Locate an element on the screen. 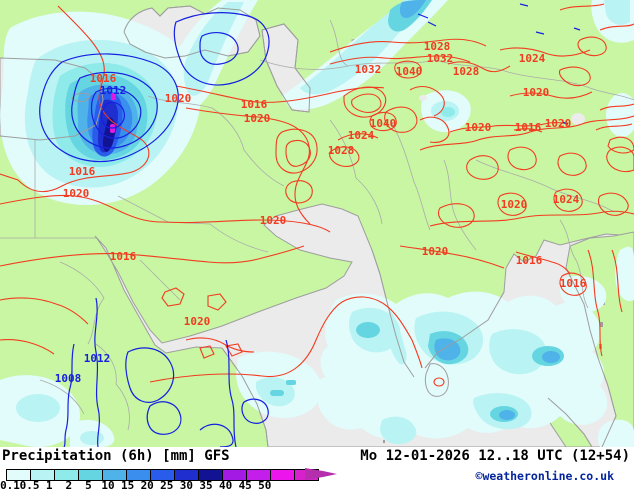 This screenshot has height=490, width=634. scale-tick: 35 is located at coordinates (206, 484).